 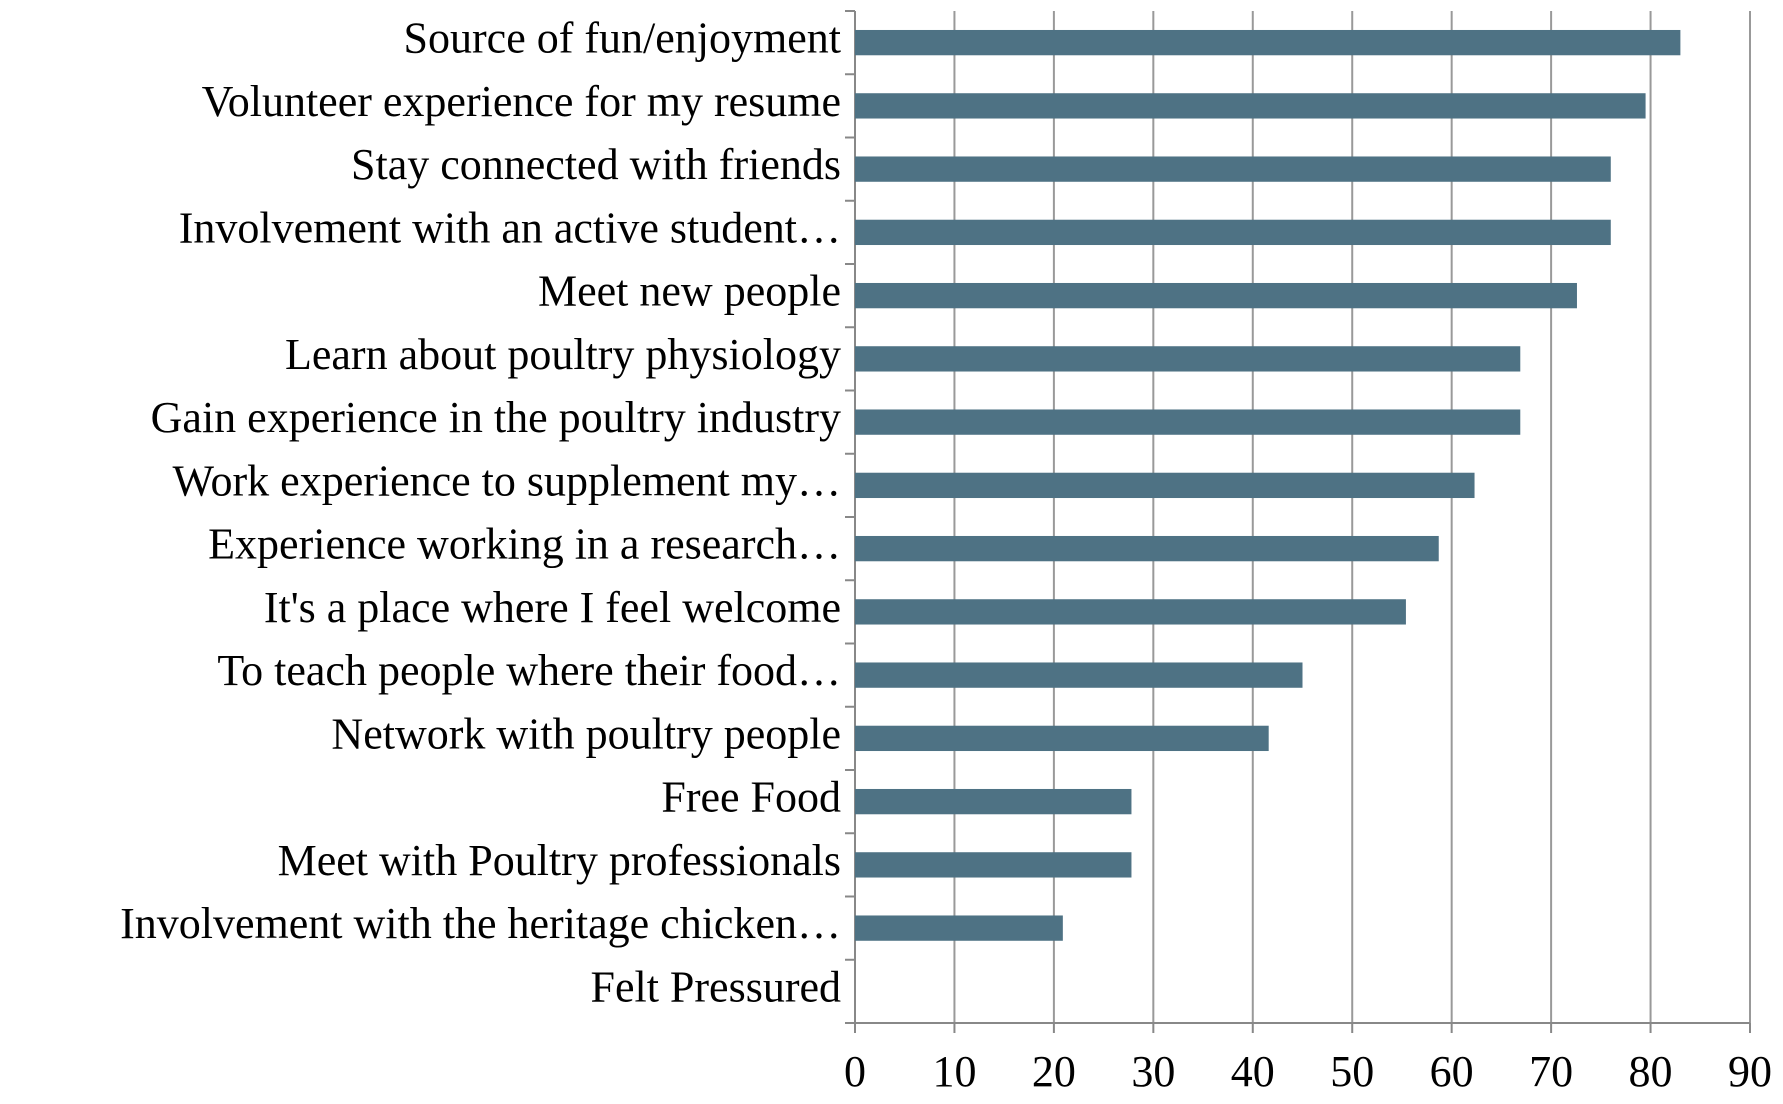 I want to click on x-tick-label: 30, so click(x=1153, y=1071).